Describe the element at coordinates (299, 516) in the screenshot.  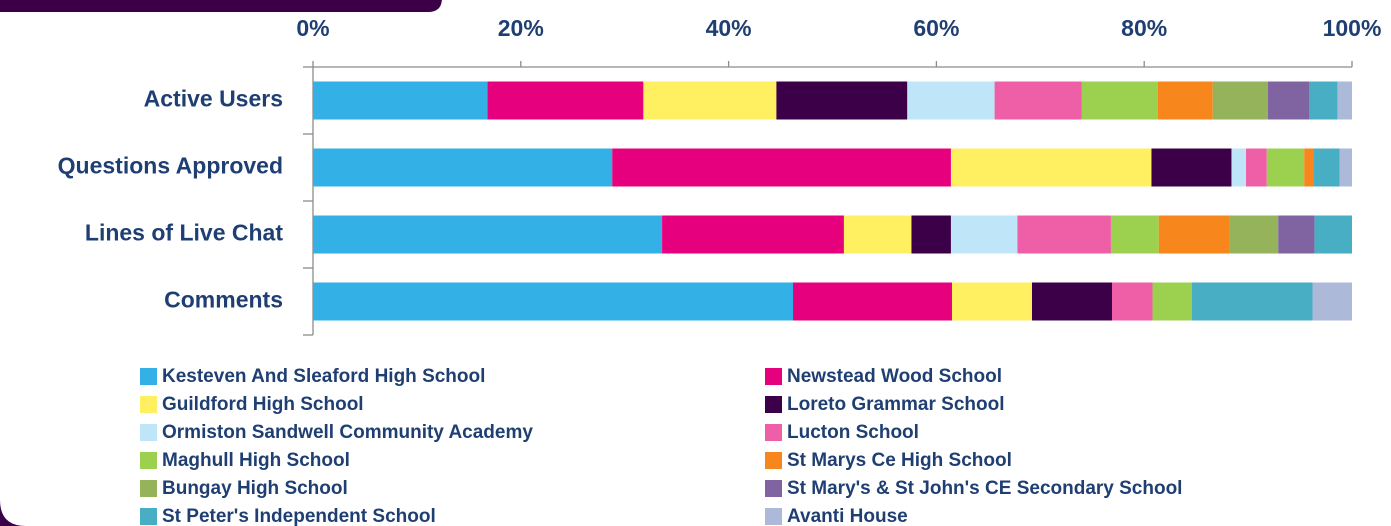
I see `legend-label: St Peter's Independent School` at that location.